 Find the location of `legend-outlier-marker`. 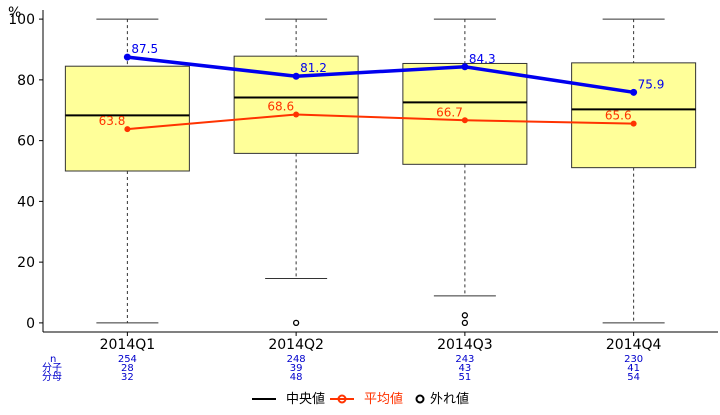

legend-outlier-marker is located at coordinates (420, 399).